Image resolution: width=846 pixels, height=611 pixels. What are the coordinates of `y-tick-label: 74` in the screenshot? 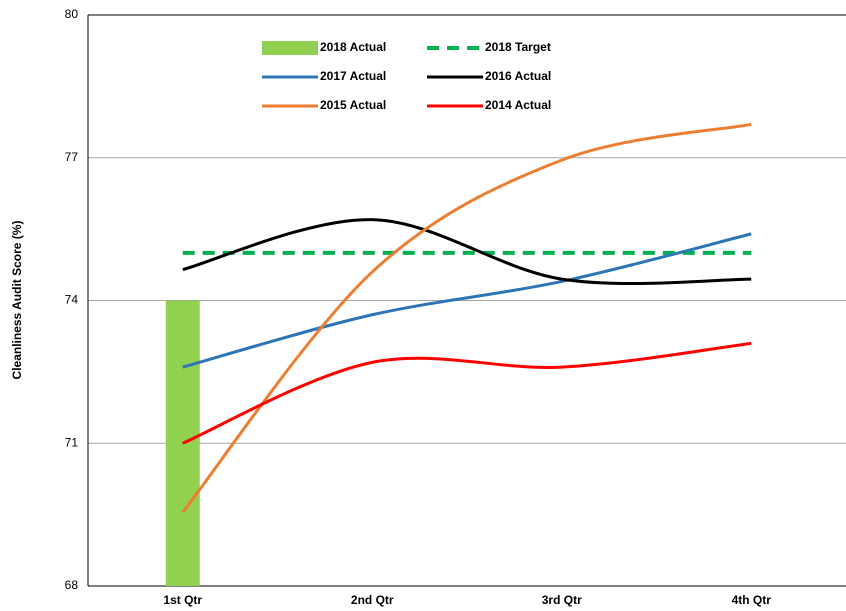 It's located at (72, 300).